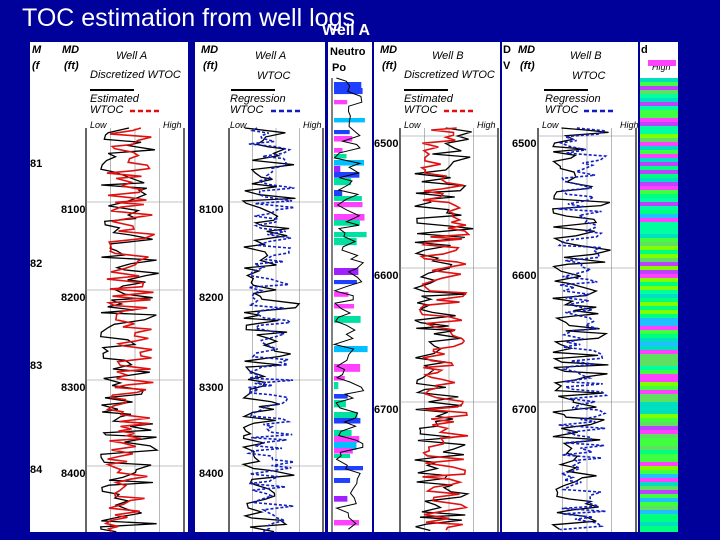 Image resolution: width=720 pixels, height=540 pixels. I want to click on left-depth-83: 83, so click(36, 366).